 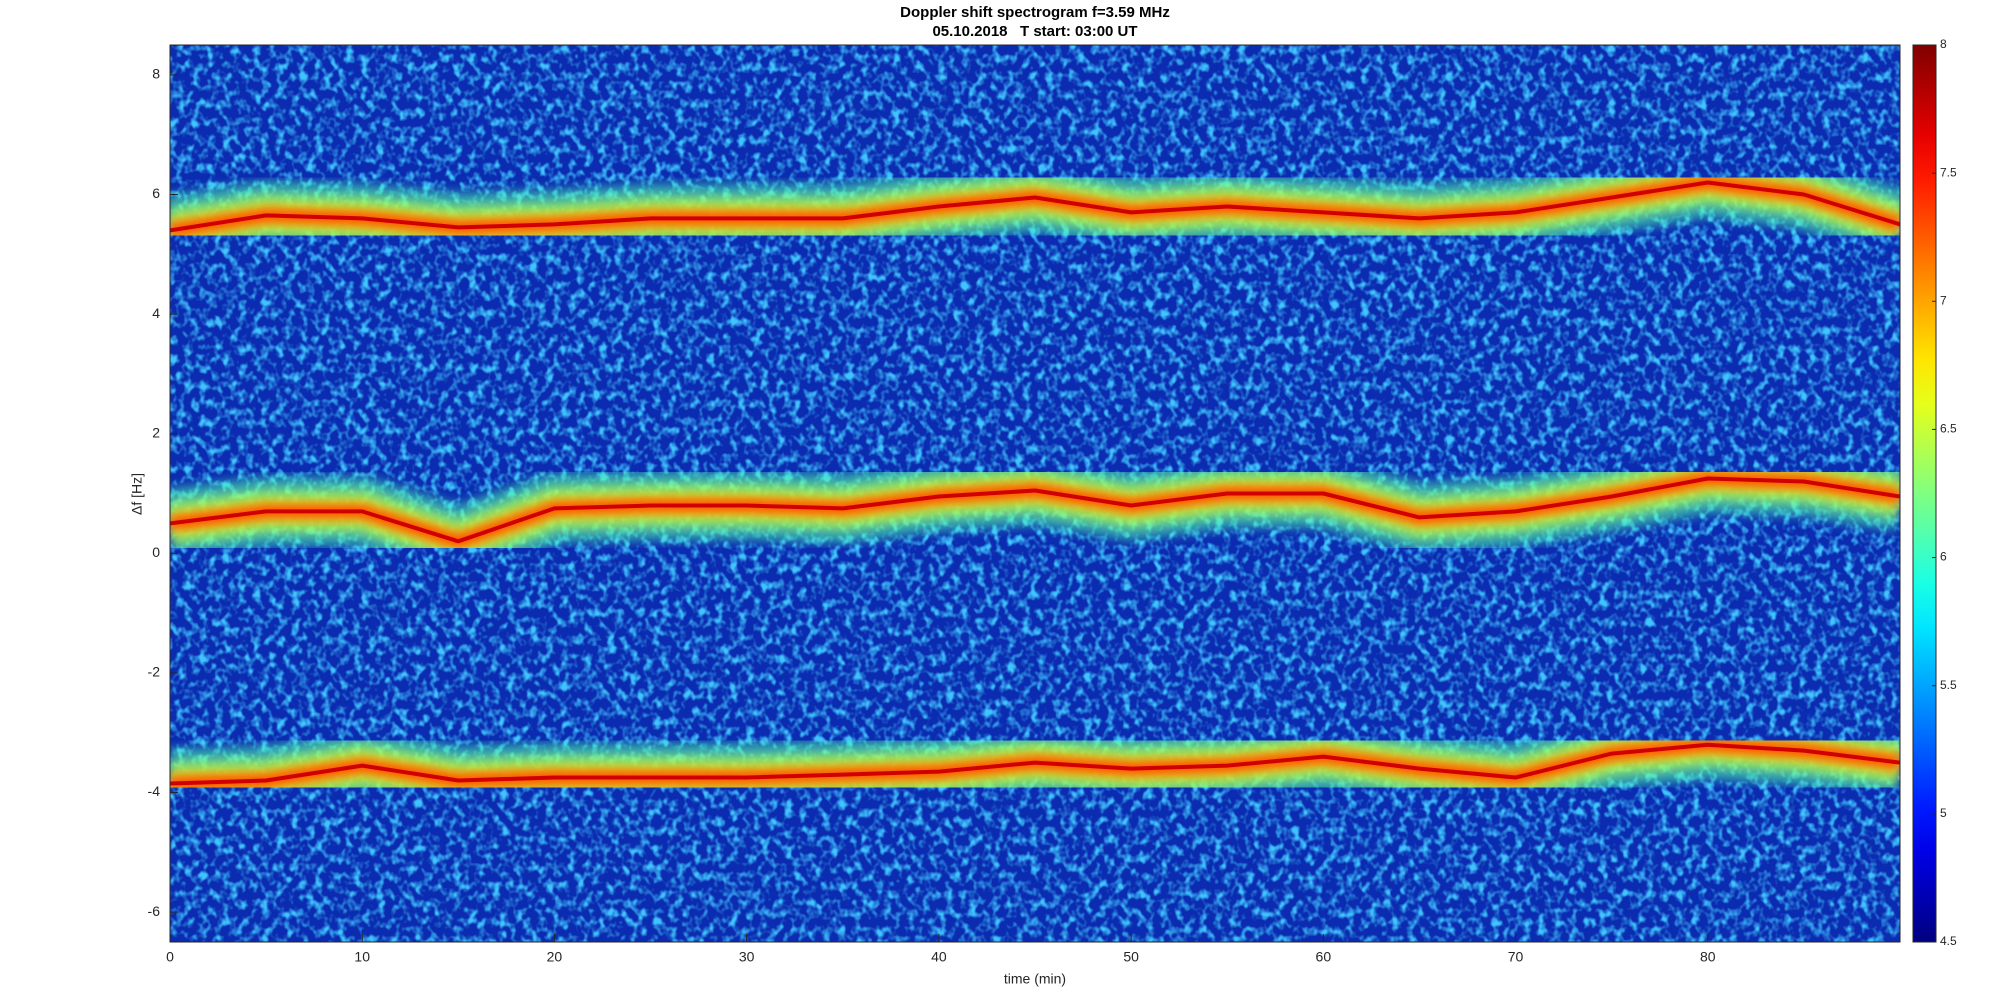 I want to click on colorbar-tick-label: 5, so click(x=1943, y=813).